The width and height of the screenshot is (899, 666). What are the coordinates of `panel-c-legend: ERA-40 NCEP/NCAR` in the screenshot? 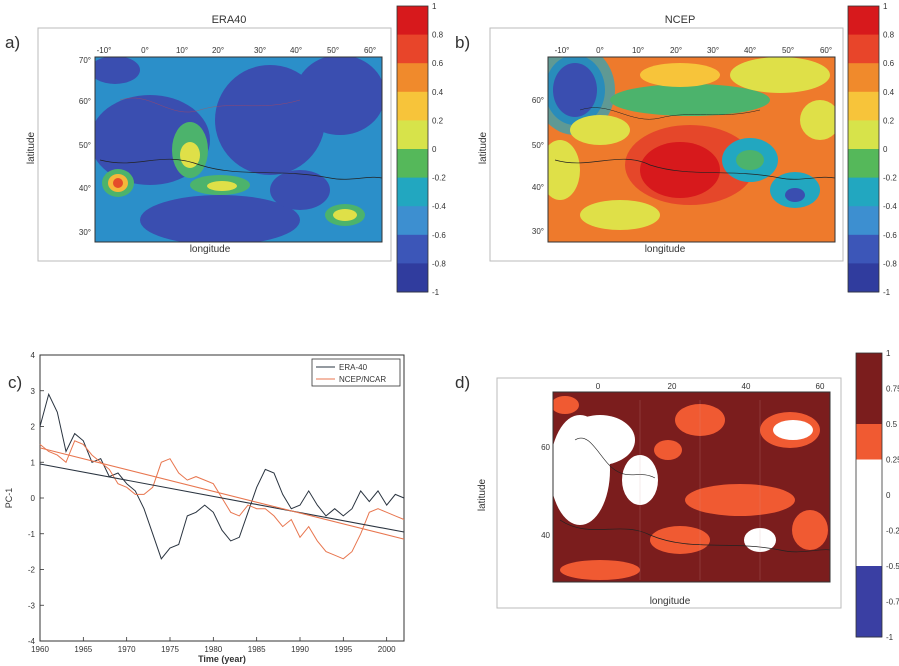 It's located at (356, 372).